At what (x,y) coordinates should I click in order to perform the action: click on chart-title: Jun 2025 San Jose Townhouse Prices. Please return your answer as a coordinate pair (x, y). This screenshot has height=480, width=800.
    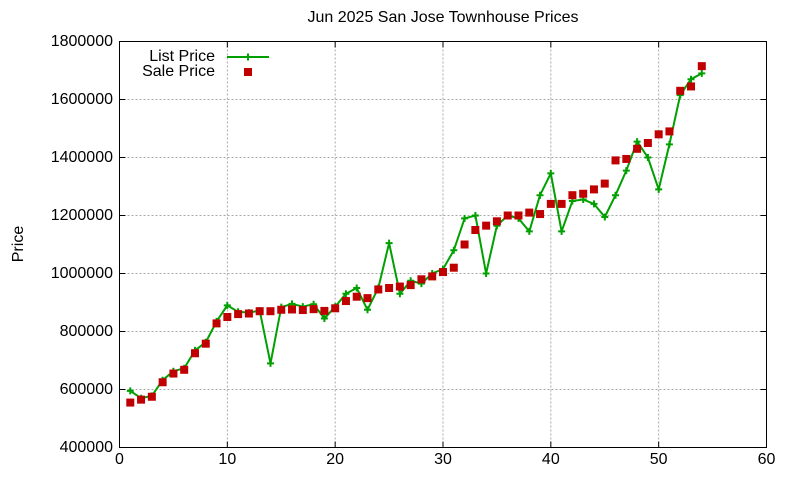
    Looking at the image, I should click on (443, 17).